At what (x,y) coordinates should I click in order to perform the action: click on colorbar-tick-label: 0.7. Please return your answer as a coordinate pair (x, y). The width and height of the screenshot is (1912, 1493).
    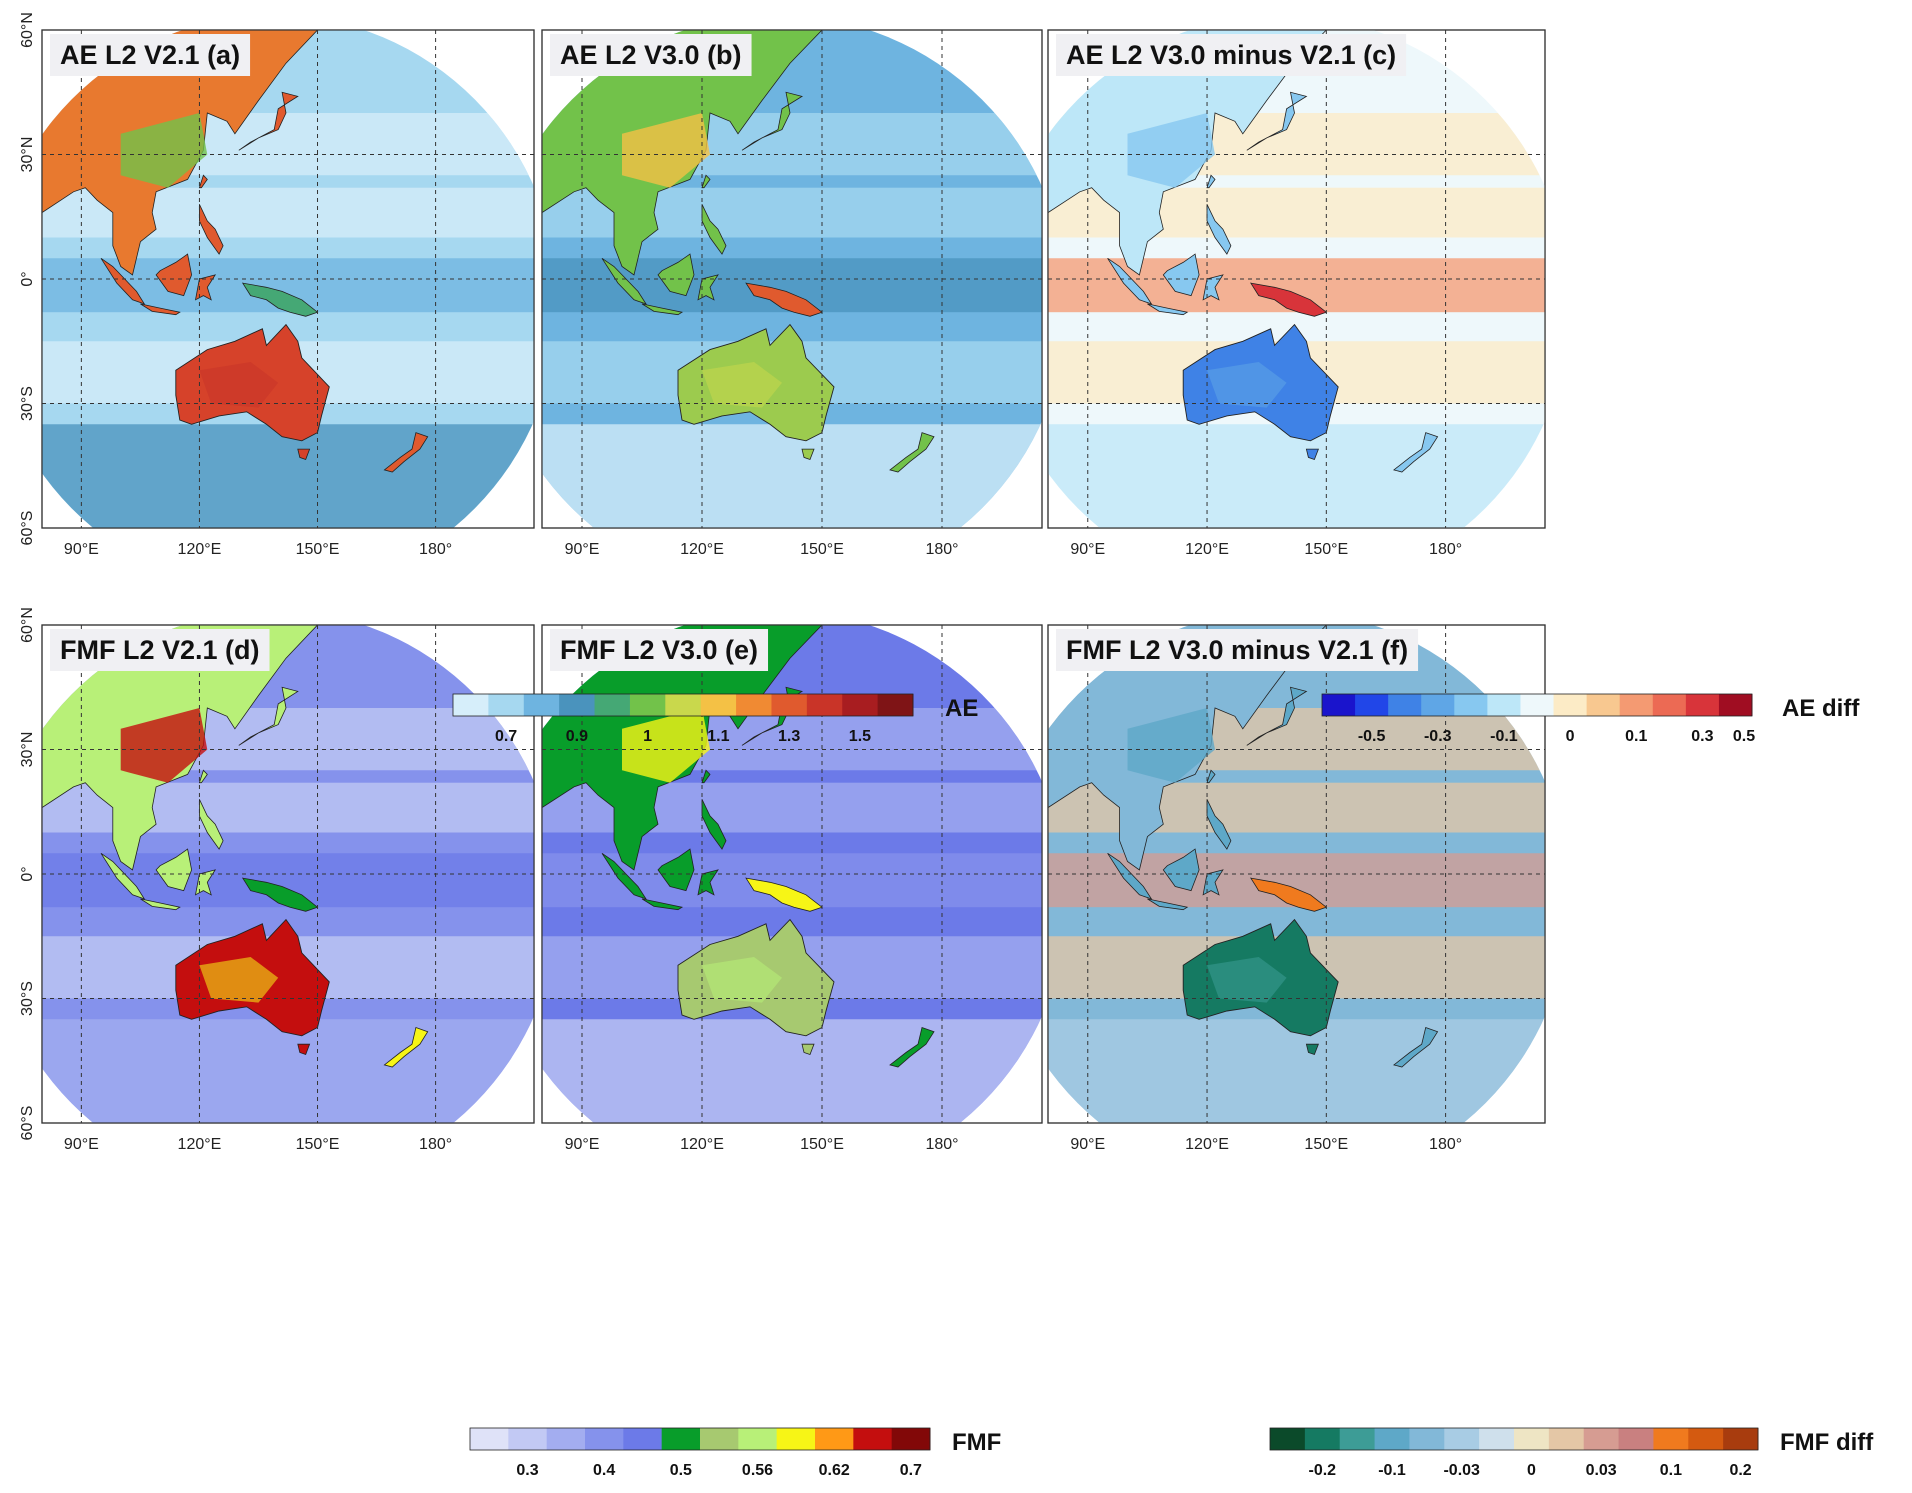
    Looking at the image, I should click on (911, 1470).